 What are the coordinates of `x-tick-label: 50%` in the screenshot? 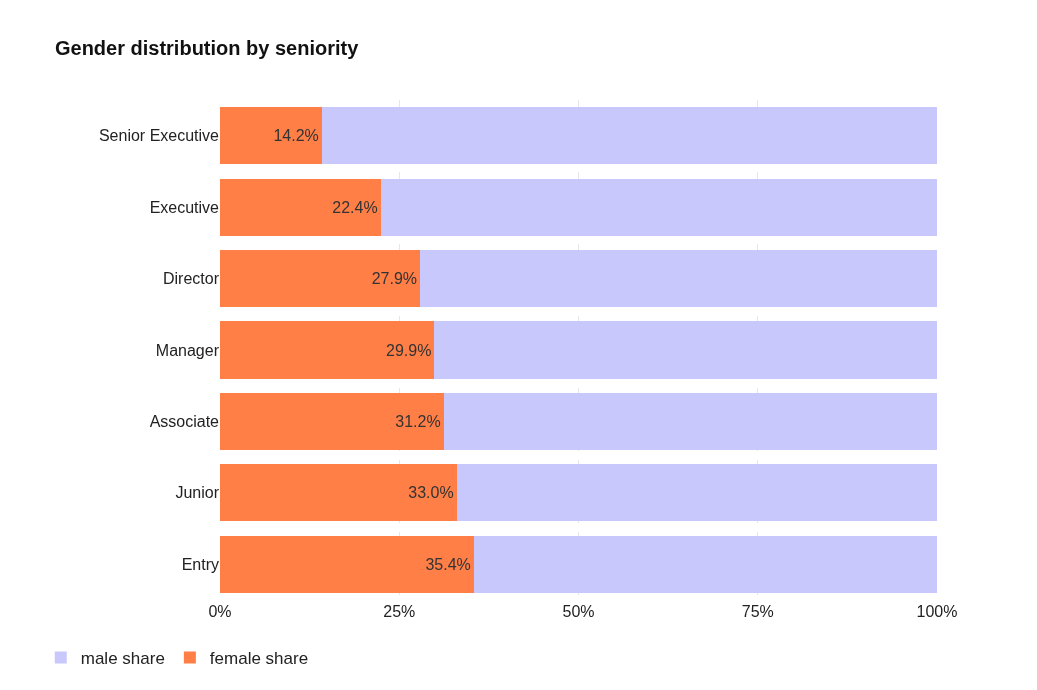 It's located at (578, 611).